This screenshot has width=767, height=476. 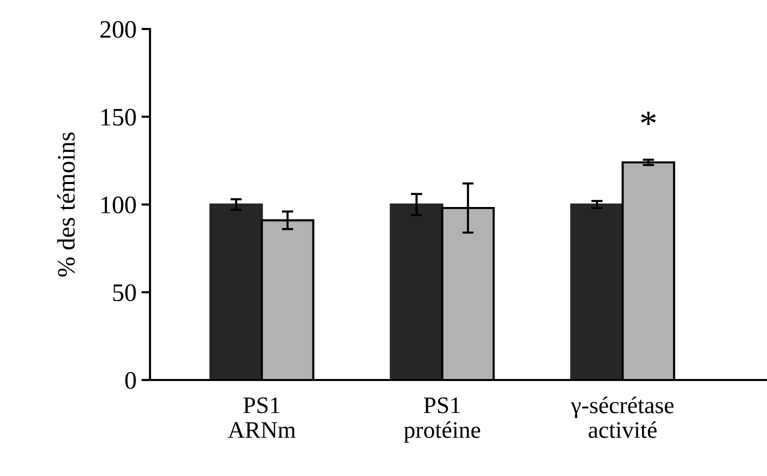 What do you see at coordinates (648, 118) in the screenshot?
I see `annotation: *` at bounding box center [648, 118].